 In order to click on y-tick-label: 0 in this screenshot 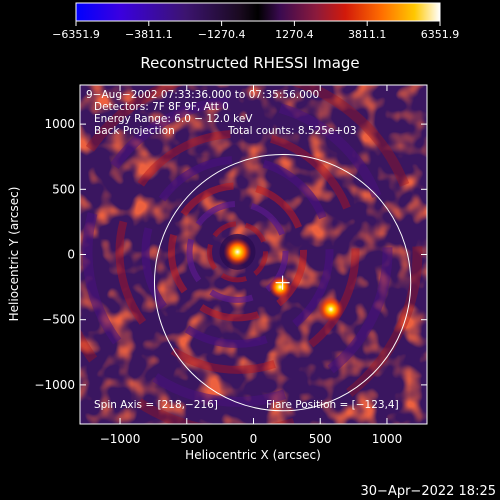, I will do `click(71, 255)`.